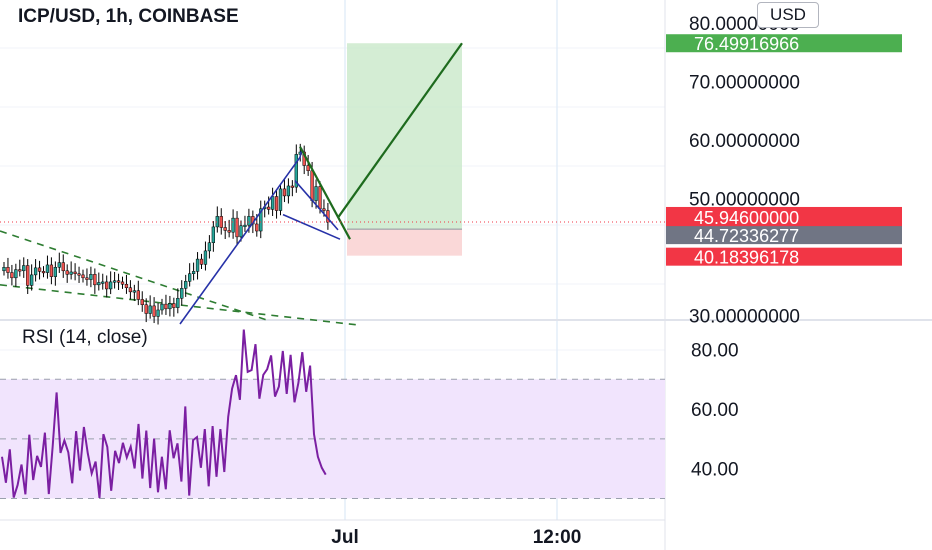  I want to click on profit-zone, so click(404, 136).